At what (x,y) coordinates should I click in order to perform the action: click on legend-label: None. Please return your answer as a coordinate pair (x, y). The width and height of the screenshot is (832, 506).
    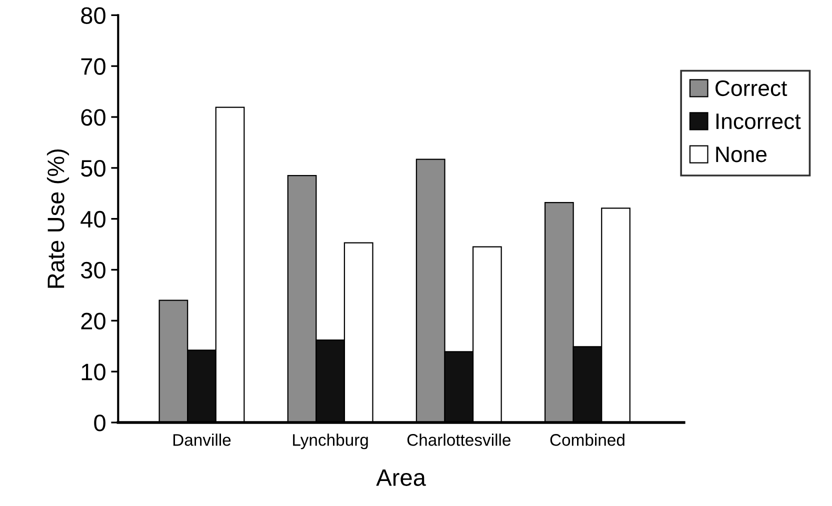
    Looking at the image, I should click on (741, 154).